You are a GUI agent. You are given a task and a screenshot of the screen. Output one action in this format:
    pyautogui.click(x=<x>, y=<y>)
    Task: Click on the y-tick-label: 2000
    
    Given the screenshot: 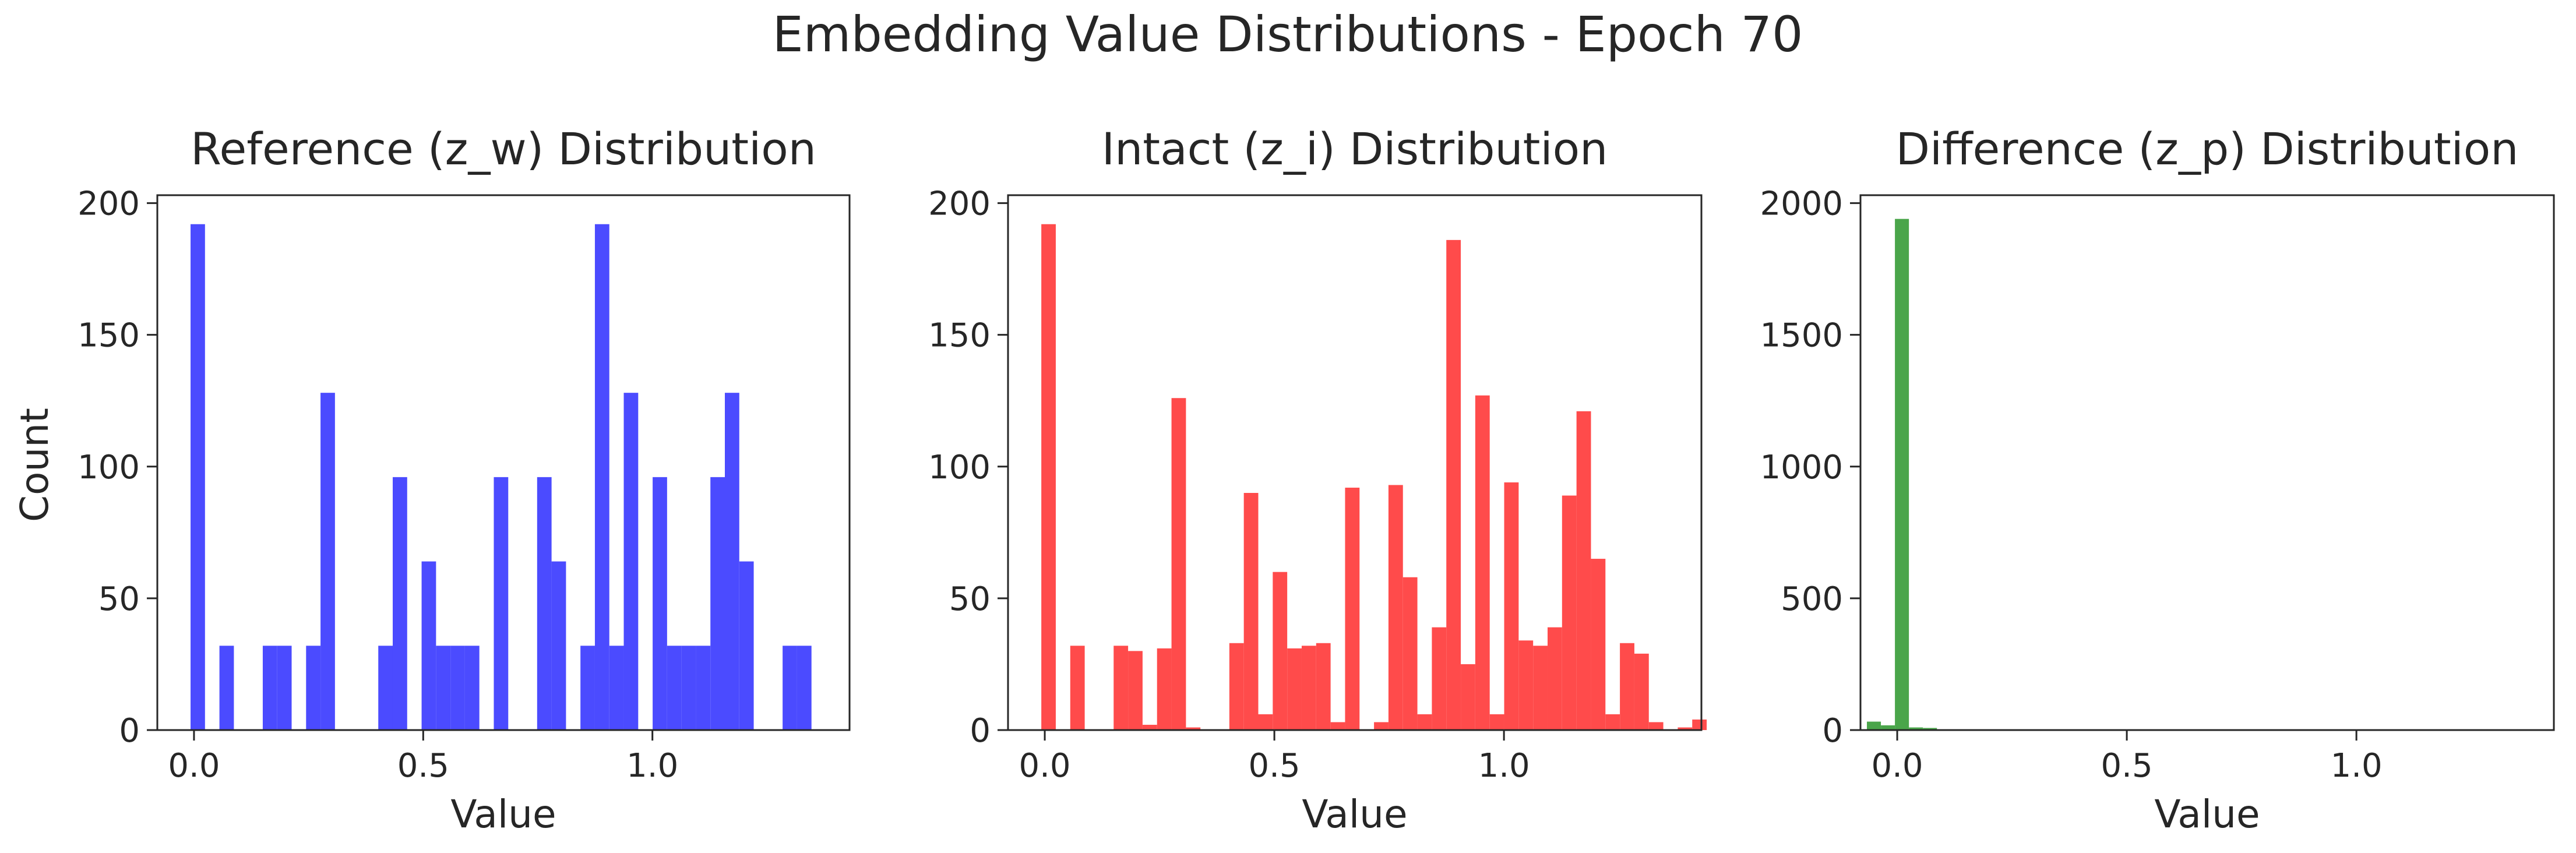 What is the action you would take?
    pyautogui.click(x=1801, y=204)
    